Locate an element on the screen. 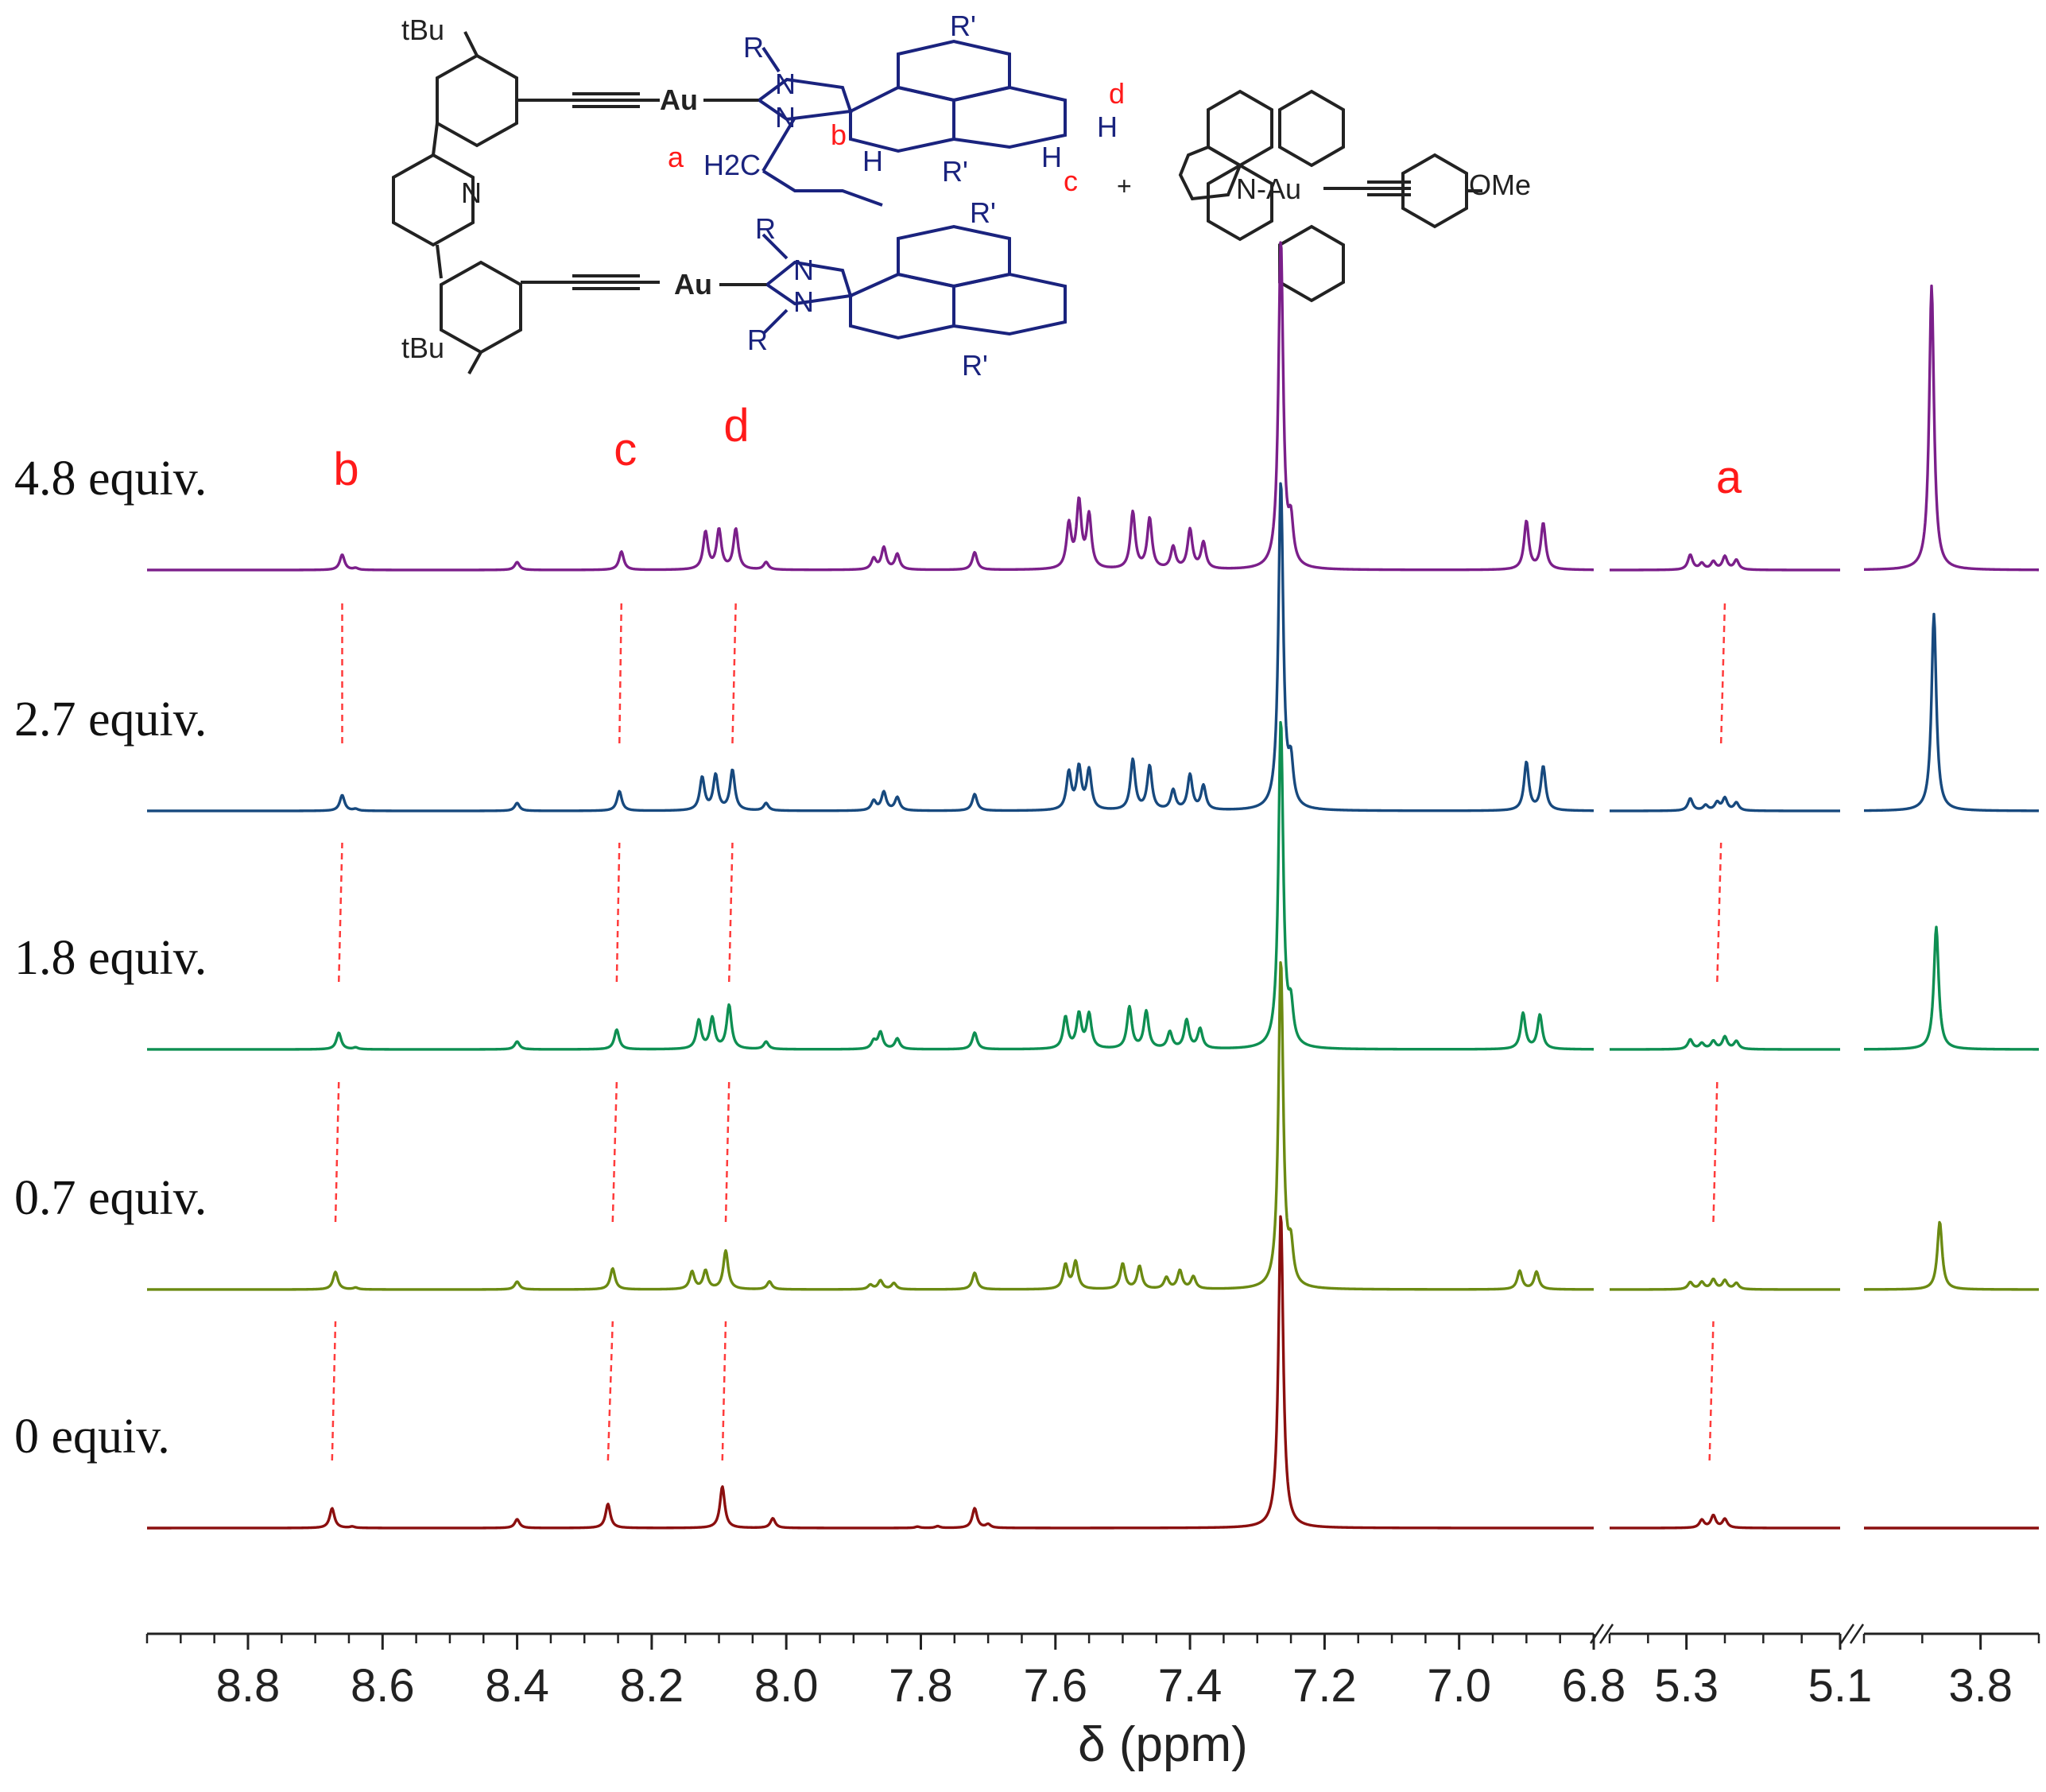  axis-tick-label: 6.8 is located at coordinates (1594, 1686).